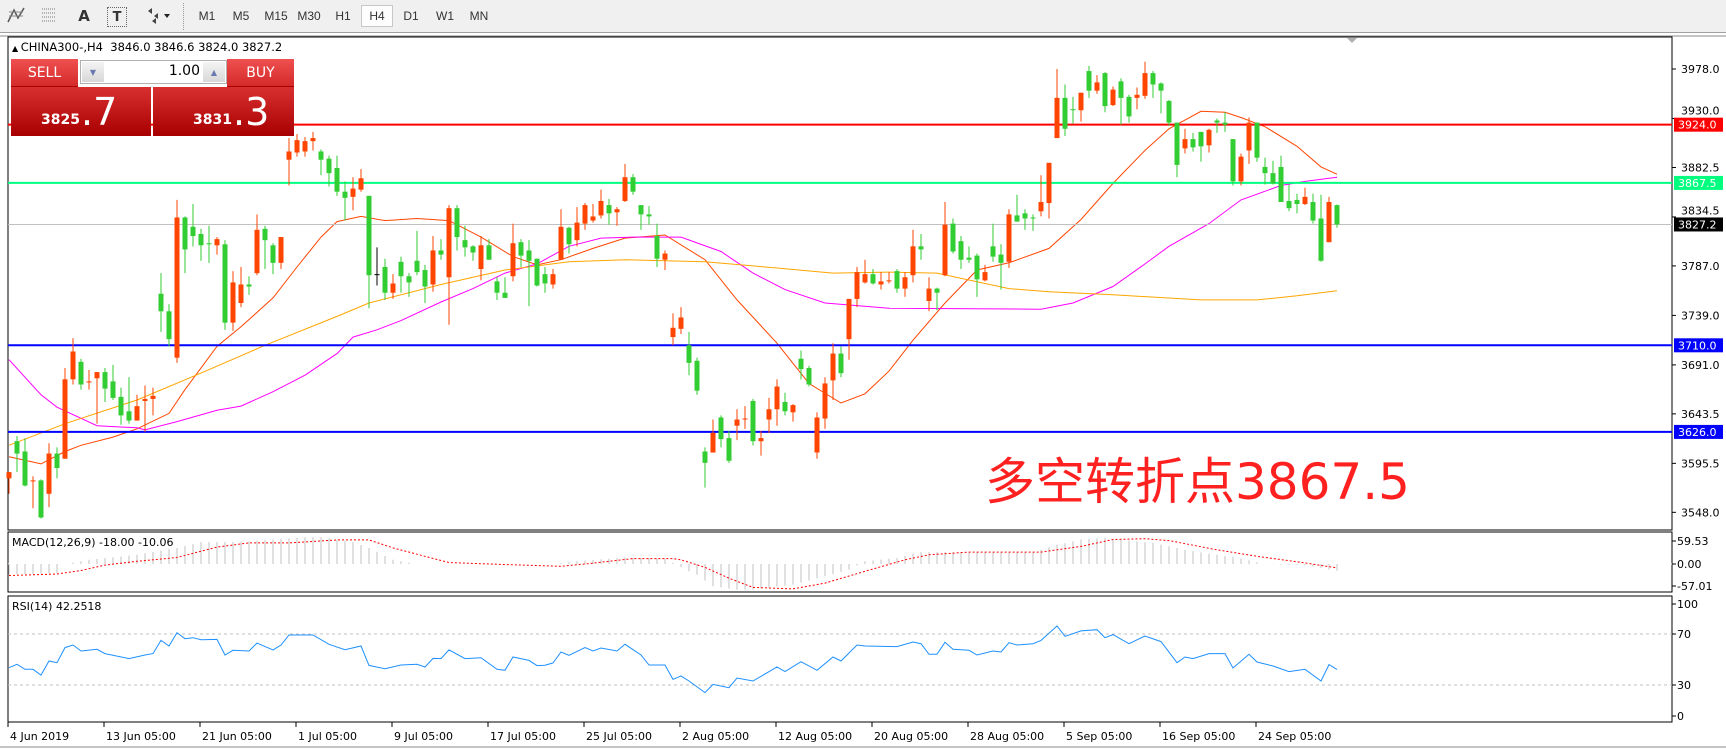  Describe the element at coordinates (56, 606) in the screenshot. I see `rsi-label: RSI(14) 42.2518` at that location.